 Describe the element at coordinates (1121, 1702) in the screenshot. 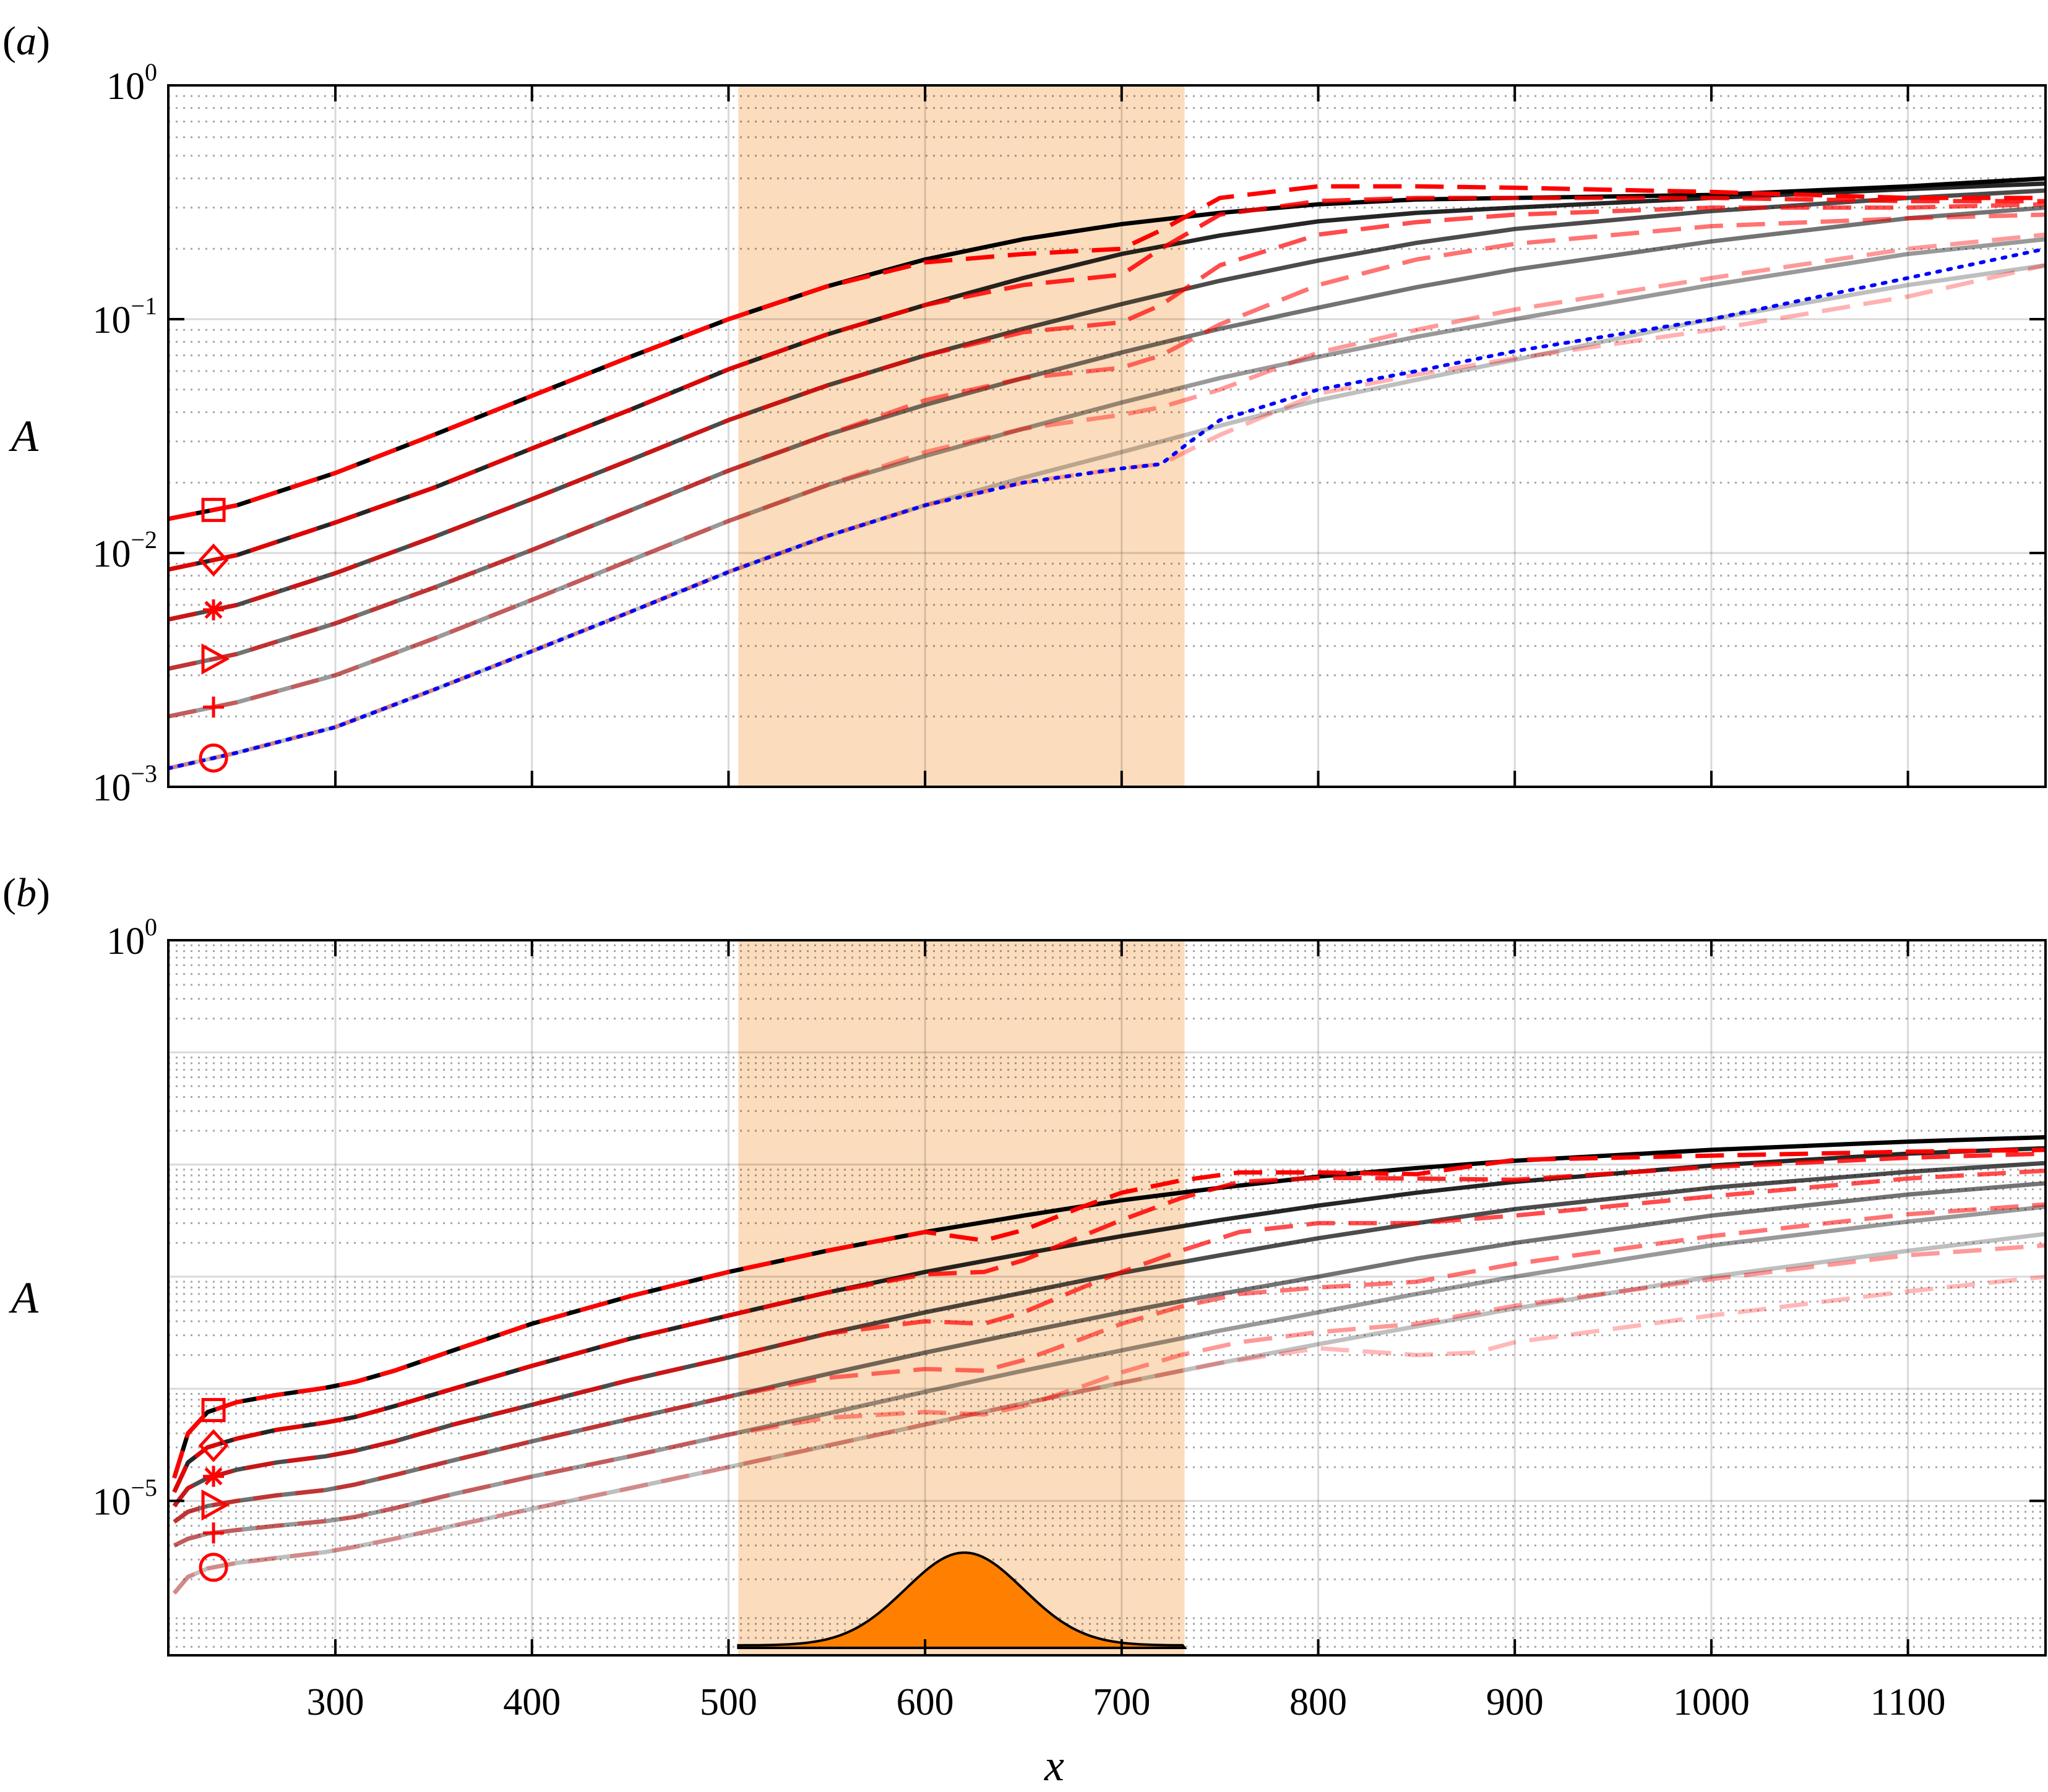

I see `x-tick-label: 700` at that location.